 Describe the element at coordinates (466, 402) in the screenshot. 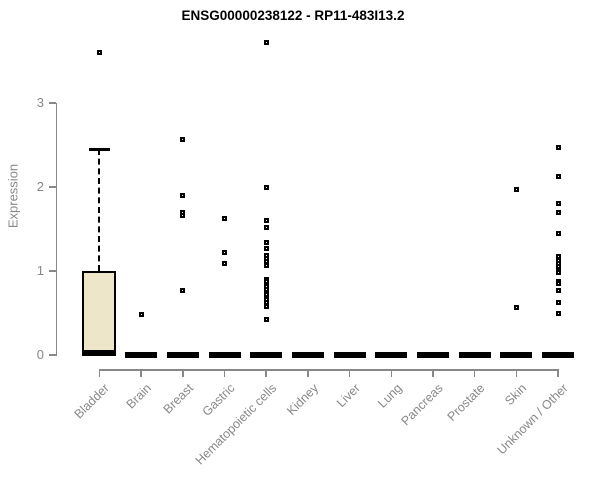

I see `x-category-label: Prostate` at that location.